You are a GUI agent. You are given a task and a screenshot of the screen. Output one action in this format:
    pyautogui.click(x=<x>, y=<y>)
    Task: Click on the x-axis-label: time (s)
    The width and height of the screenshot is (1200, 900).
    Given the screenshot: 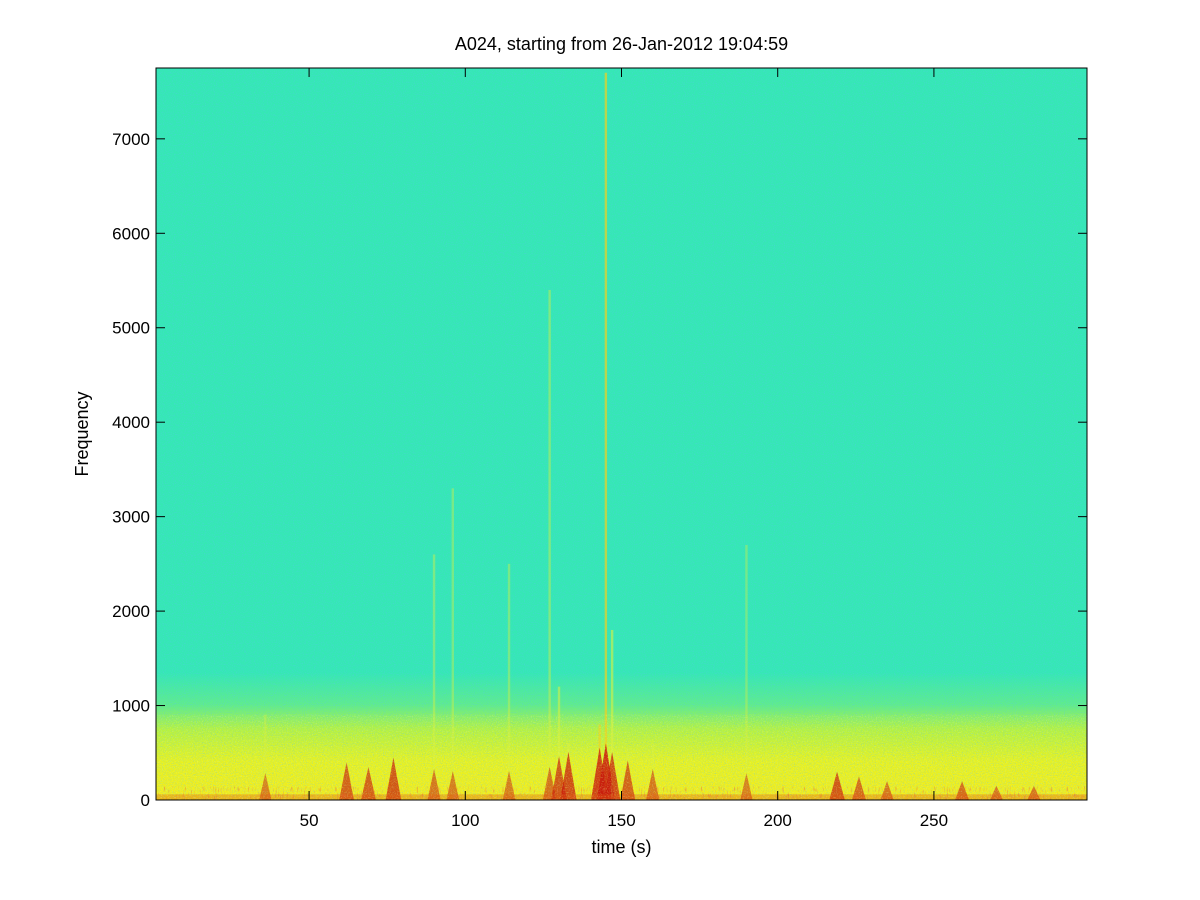 What is the action you would take?
    pyautogui.click(x=622, y=847)
    